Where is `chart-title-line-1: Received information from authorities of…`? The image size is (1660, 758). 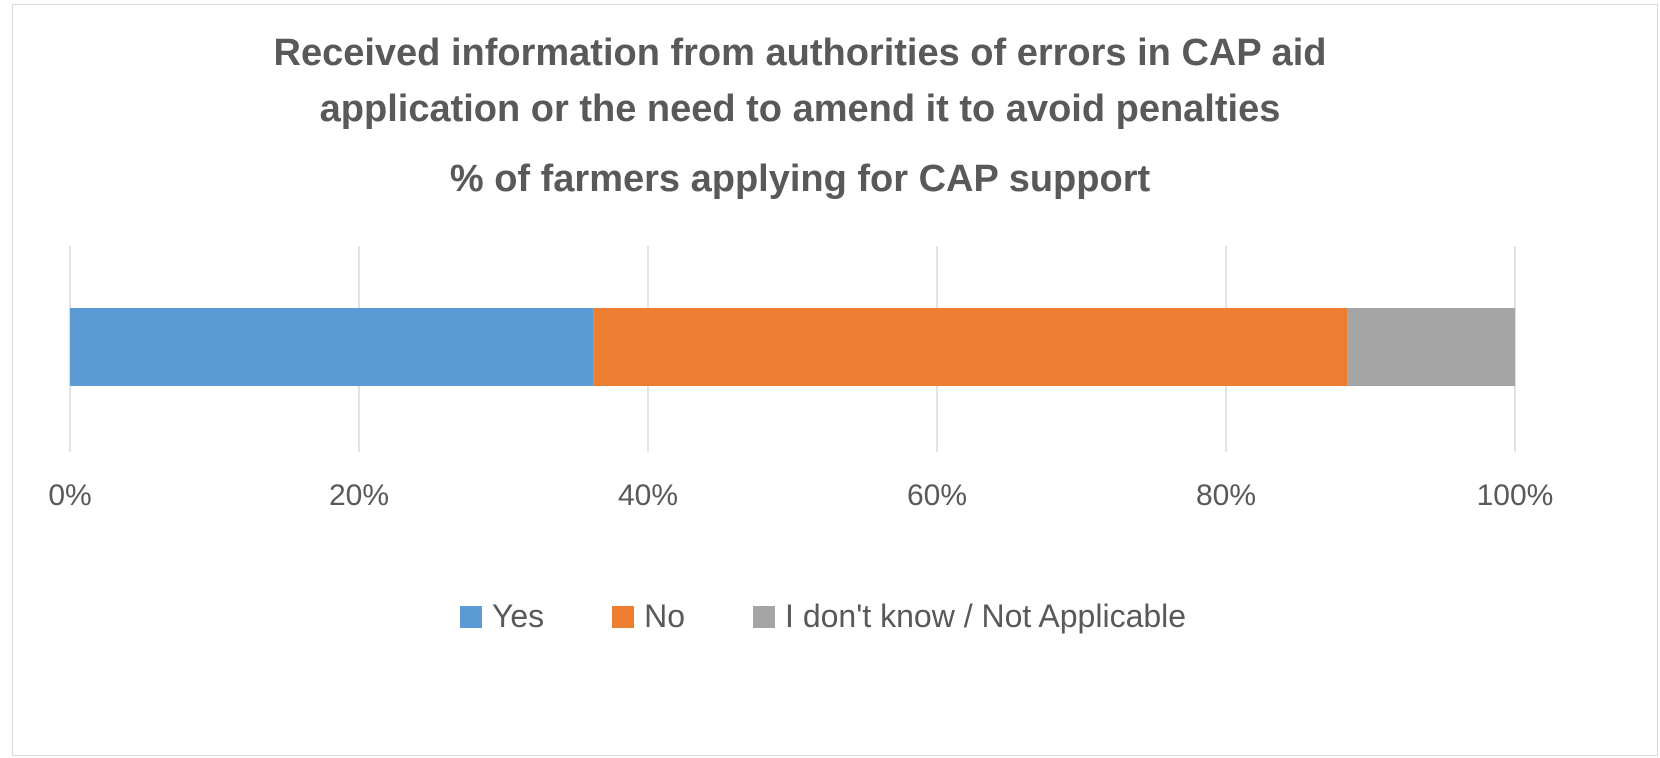
chart-title-line-1: Received information from authorities of… is located at coordinates (800, 53).